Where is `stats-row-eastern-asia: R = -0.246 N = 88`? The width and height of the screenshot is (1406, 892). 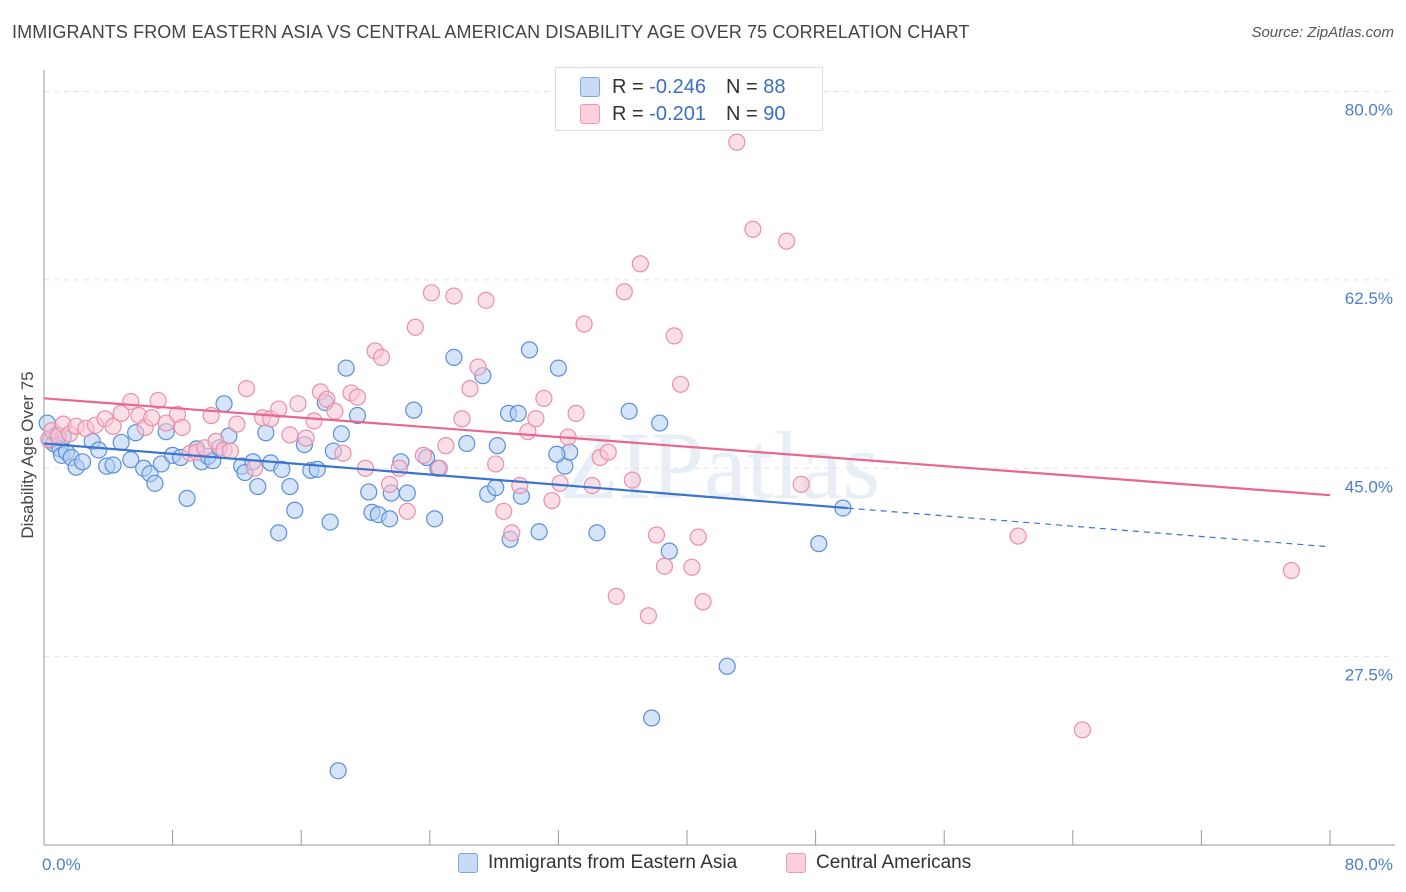
stats-row-eastern-asia: R = -0.246 N = 88 is located at coordinates (670, 87).